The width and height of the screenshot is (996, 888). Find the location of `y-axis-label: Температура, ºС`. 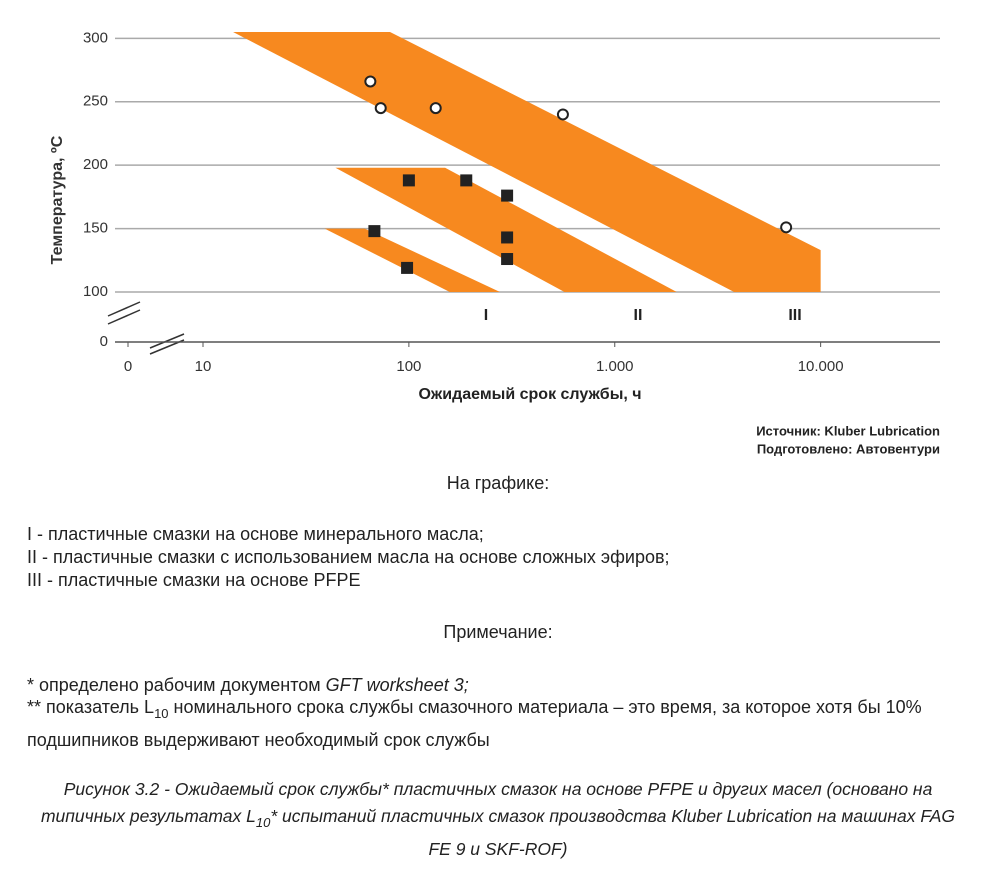

y-axis-label: Температура, ºС is located at coordinates (57, 199).